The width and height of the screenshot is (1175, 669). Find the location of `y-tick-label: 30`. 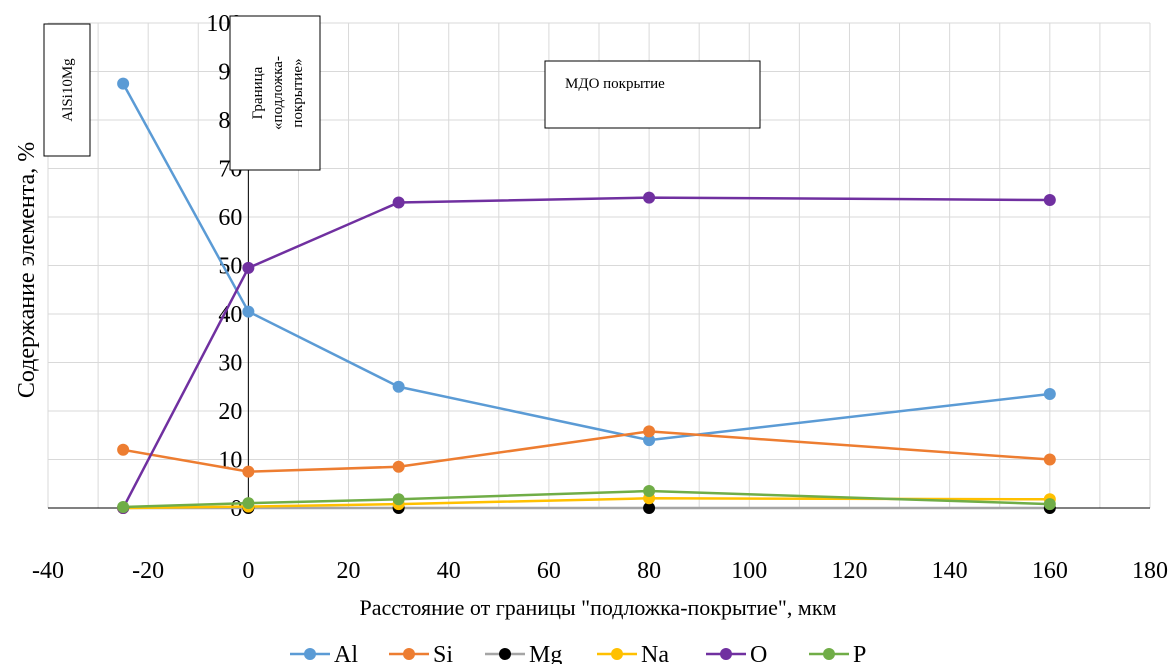

y-tick-label: 30 is located at coordinates (230, 364).